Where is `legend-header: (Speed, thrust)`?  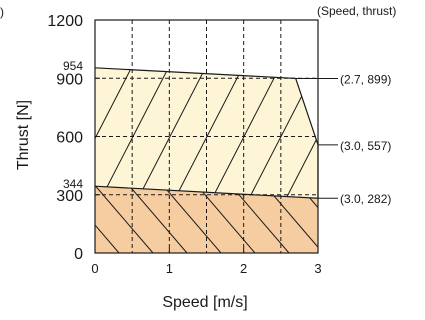 legend-header: (Speed, thrust) is located at coordinates (356, 11).